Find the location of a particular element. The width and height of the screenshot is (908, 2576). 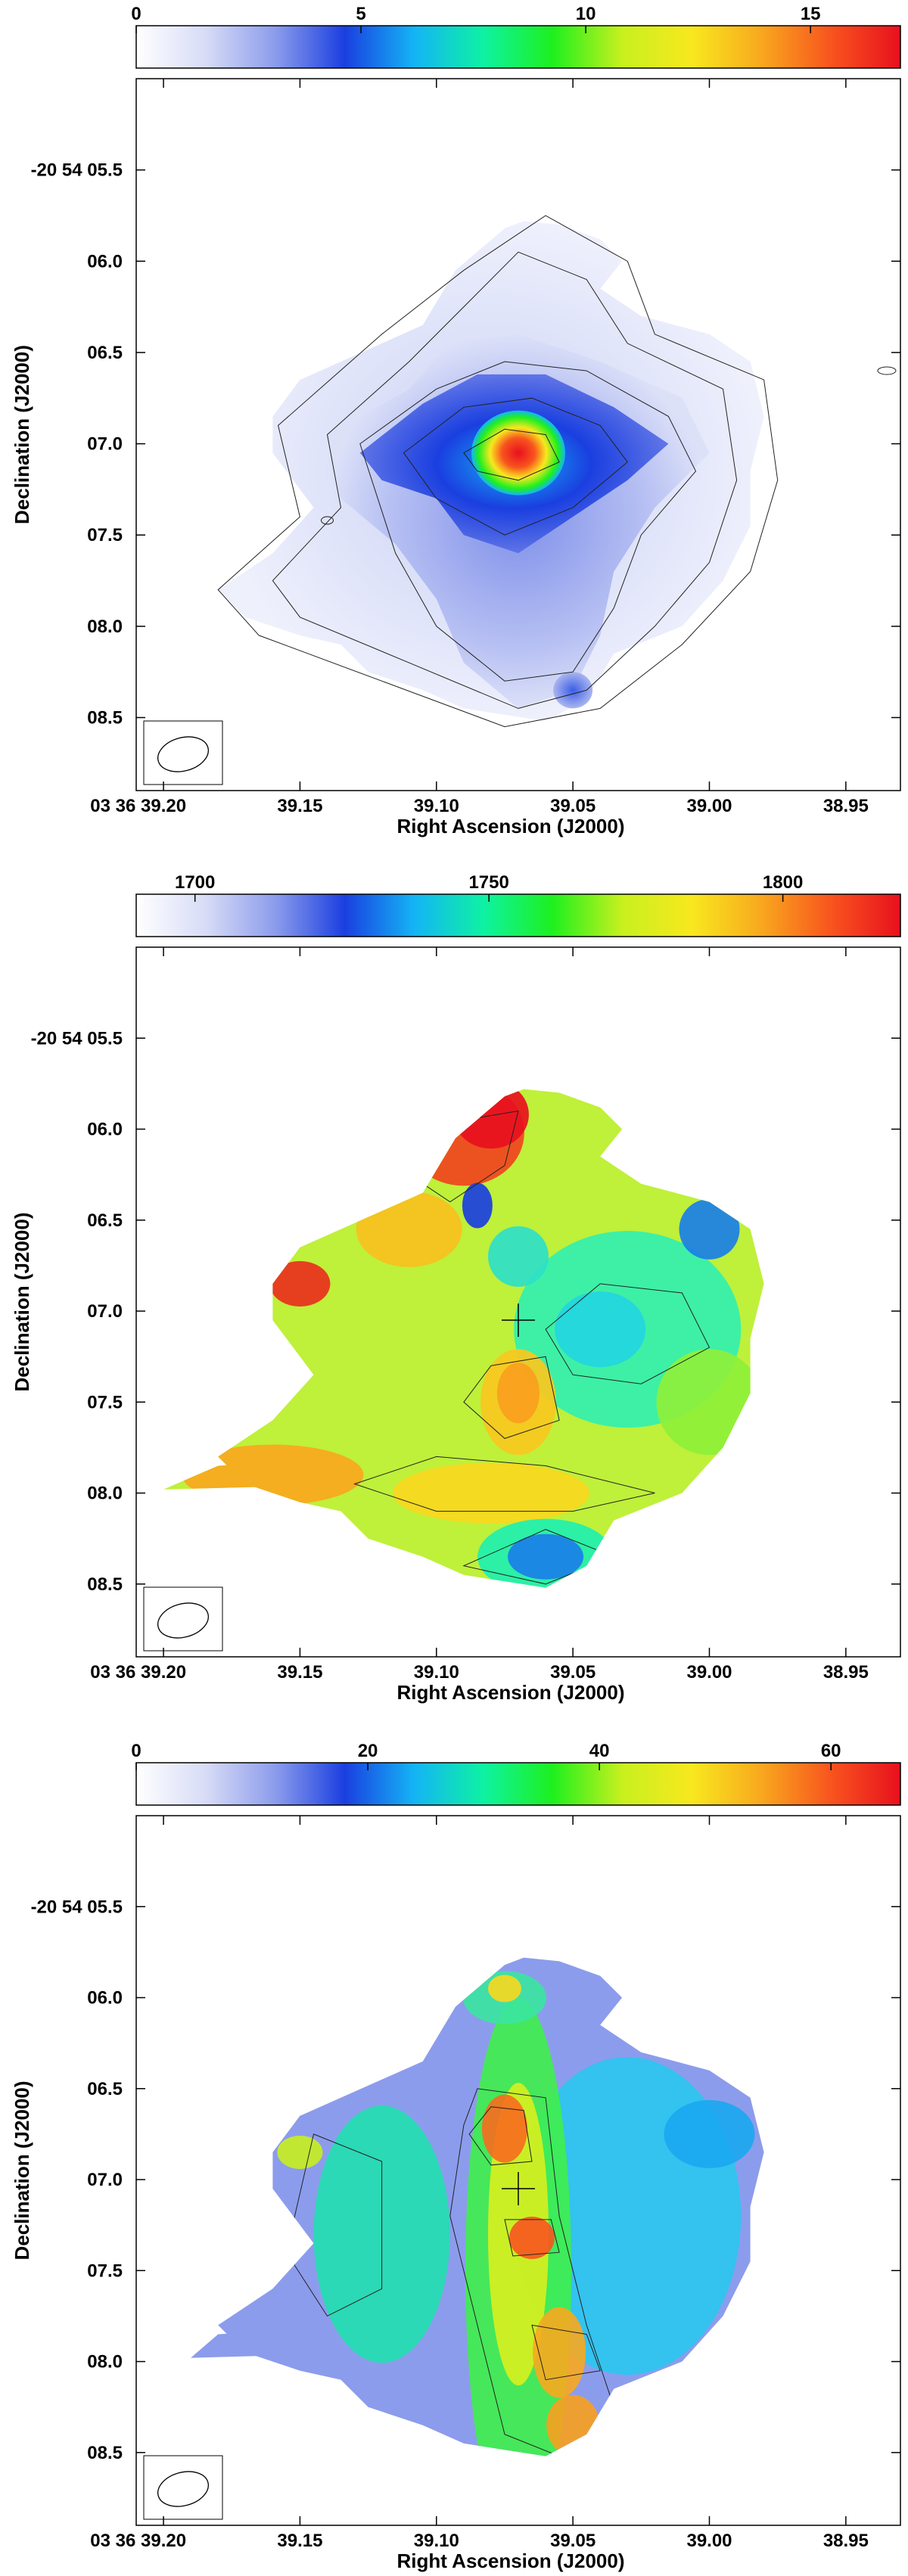

colorbar-tick-label: 20 is located at coordinates (368, 1751).